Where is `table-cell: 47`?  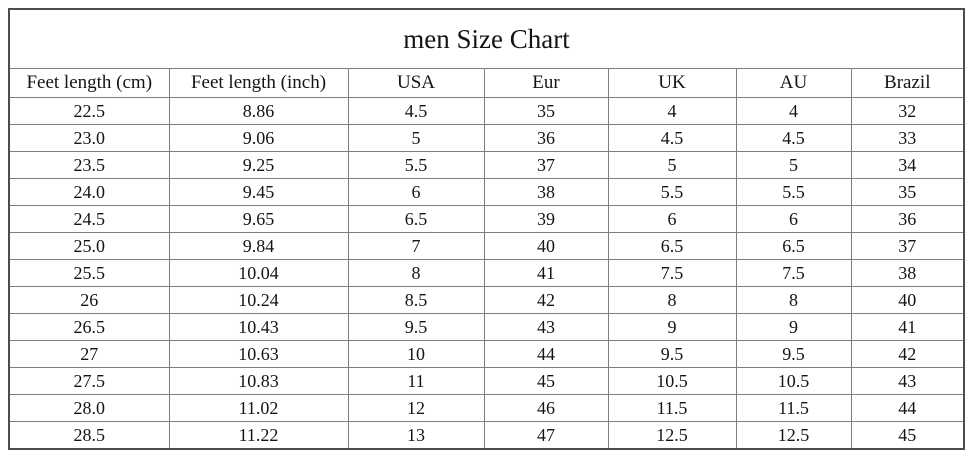 table-cell: 47 is located at coordinates (546, 435).